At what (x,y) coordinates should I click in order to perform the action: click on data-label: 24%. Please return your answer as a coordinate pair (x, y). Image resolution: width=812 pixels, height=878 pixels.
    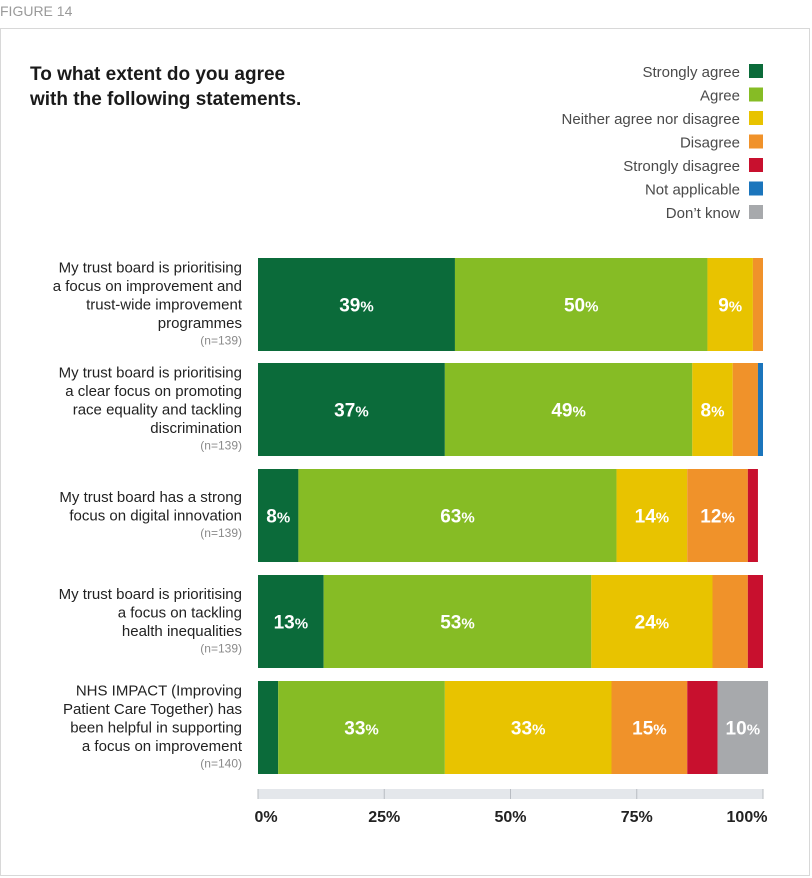
    Looking at the image, I should click on (652, 623).